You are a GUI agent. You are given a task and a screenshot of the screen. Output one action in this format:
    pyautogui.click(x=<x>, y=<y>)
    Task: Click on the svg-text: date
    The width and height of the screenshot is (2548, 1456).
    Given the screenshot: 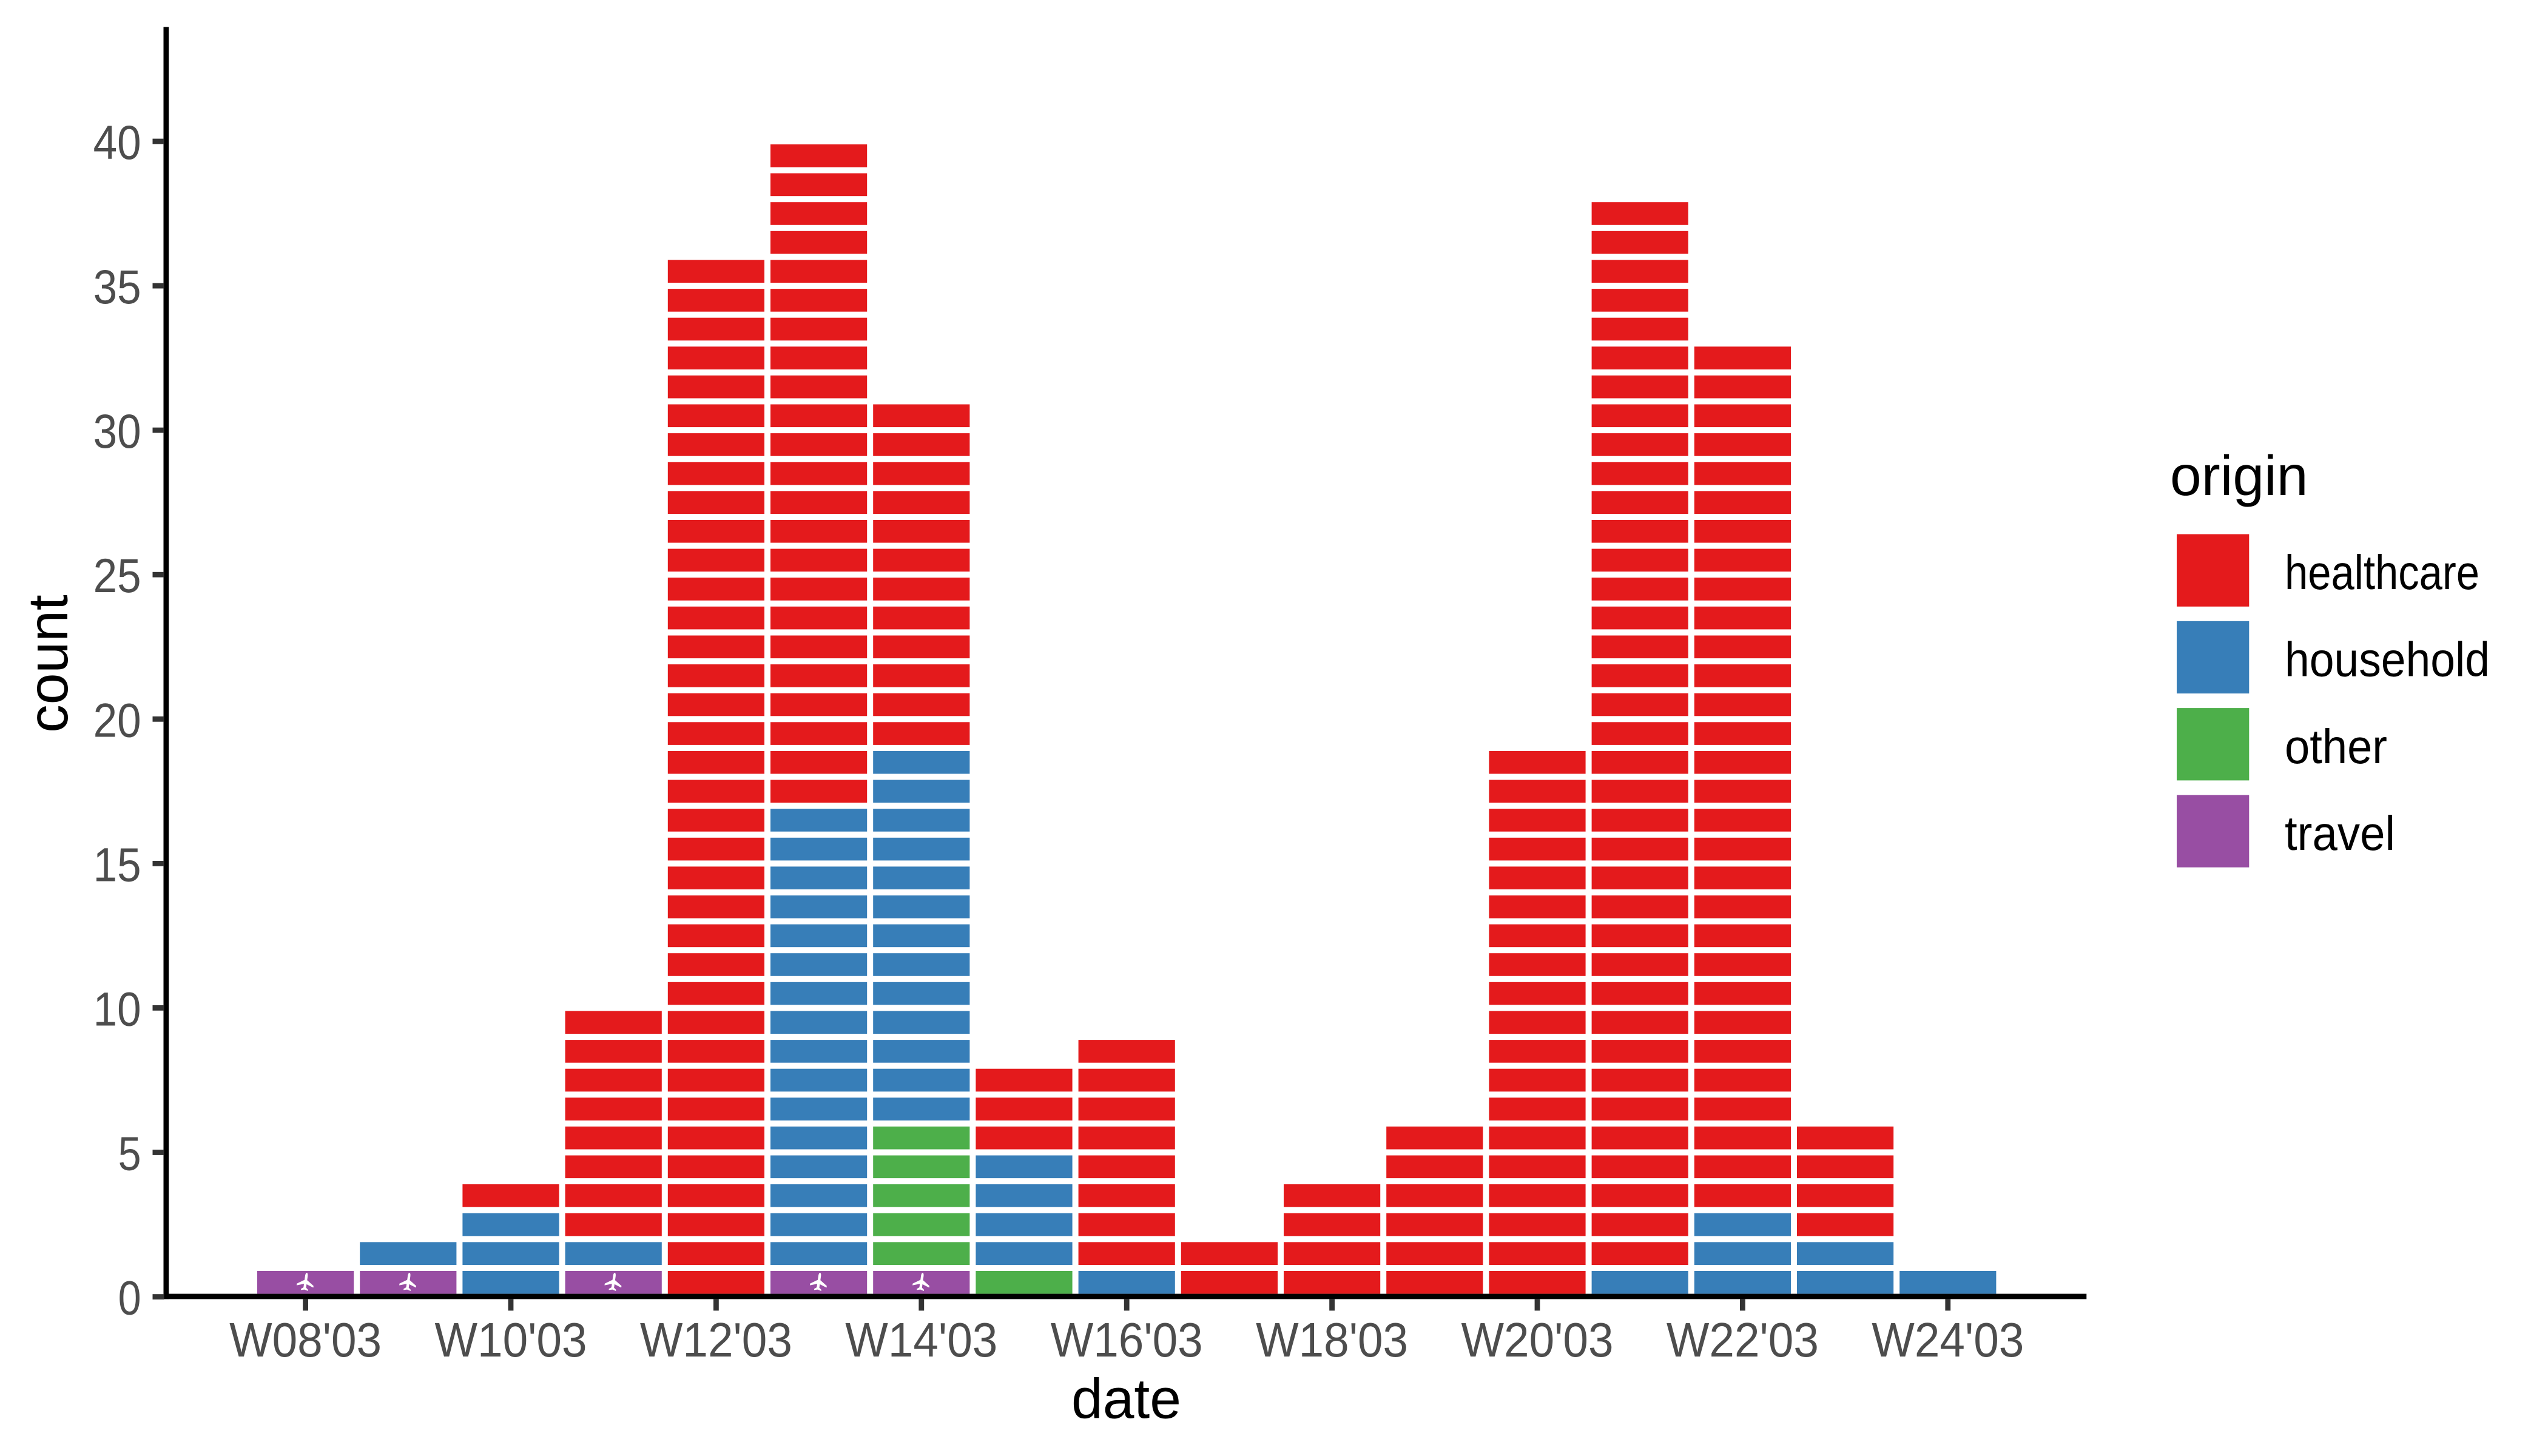 What is the action you would take?
    pyautogui.click(x=1126, y=1399)
    